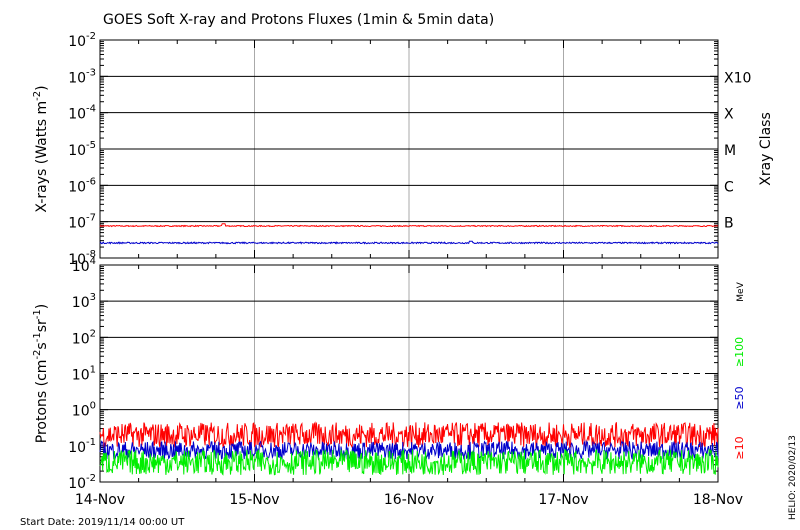 The width and height of the screenshot is (800, 530). What do you see at coordinates (82, 76) in the screenshot?
I see `y-tick-label: 10⁻³` at bounding box center [82, 76].